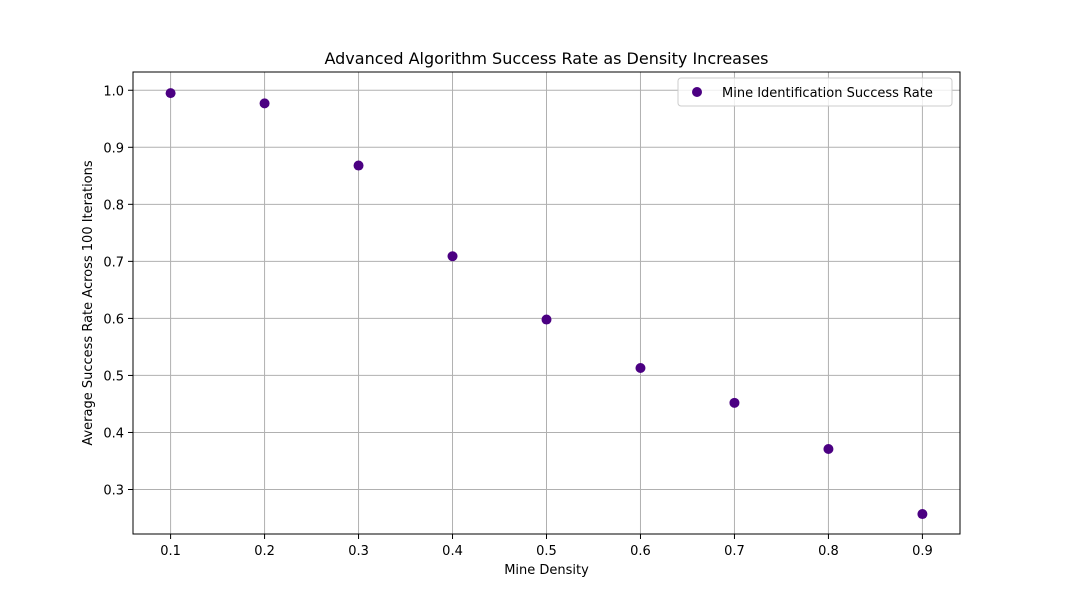  I want to click on y-tick-label: 0.7, so click(113, 262).